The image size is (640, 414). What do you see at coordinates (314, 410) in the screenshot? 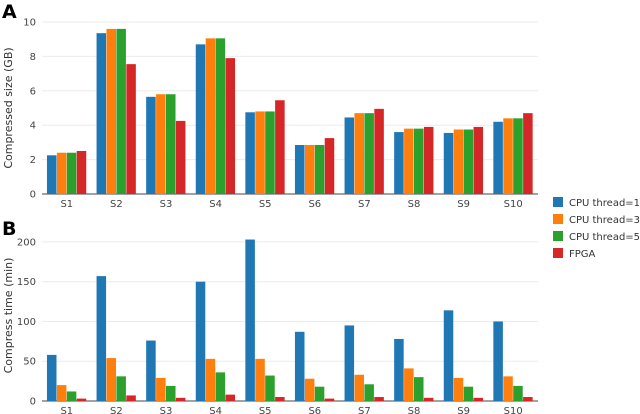
I see `x-tick-label: S6` at bounding box center [314, 410].